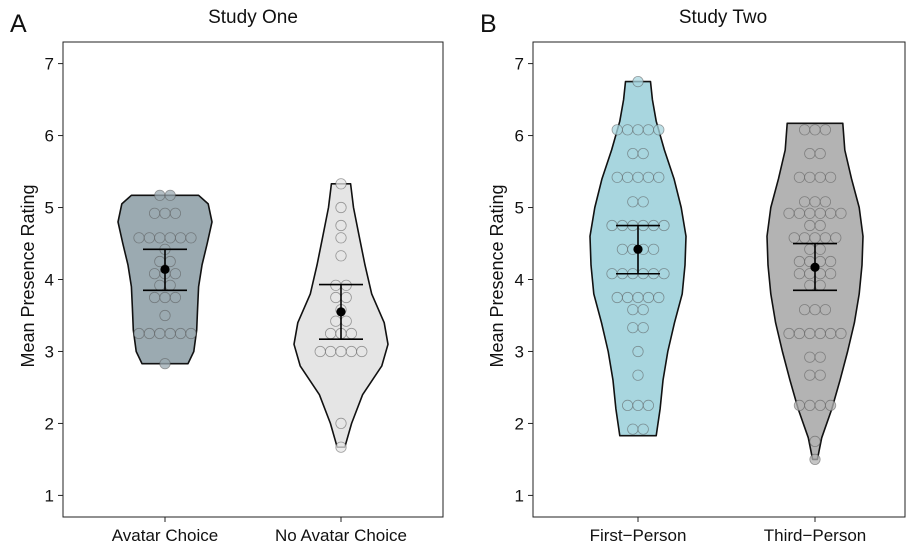 The image size is (910, 543). I want to click on chart-title: Study Two, so click(723, 17).